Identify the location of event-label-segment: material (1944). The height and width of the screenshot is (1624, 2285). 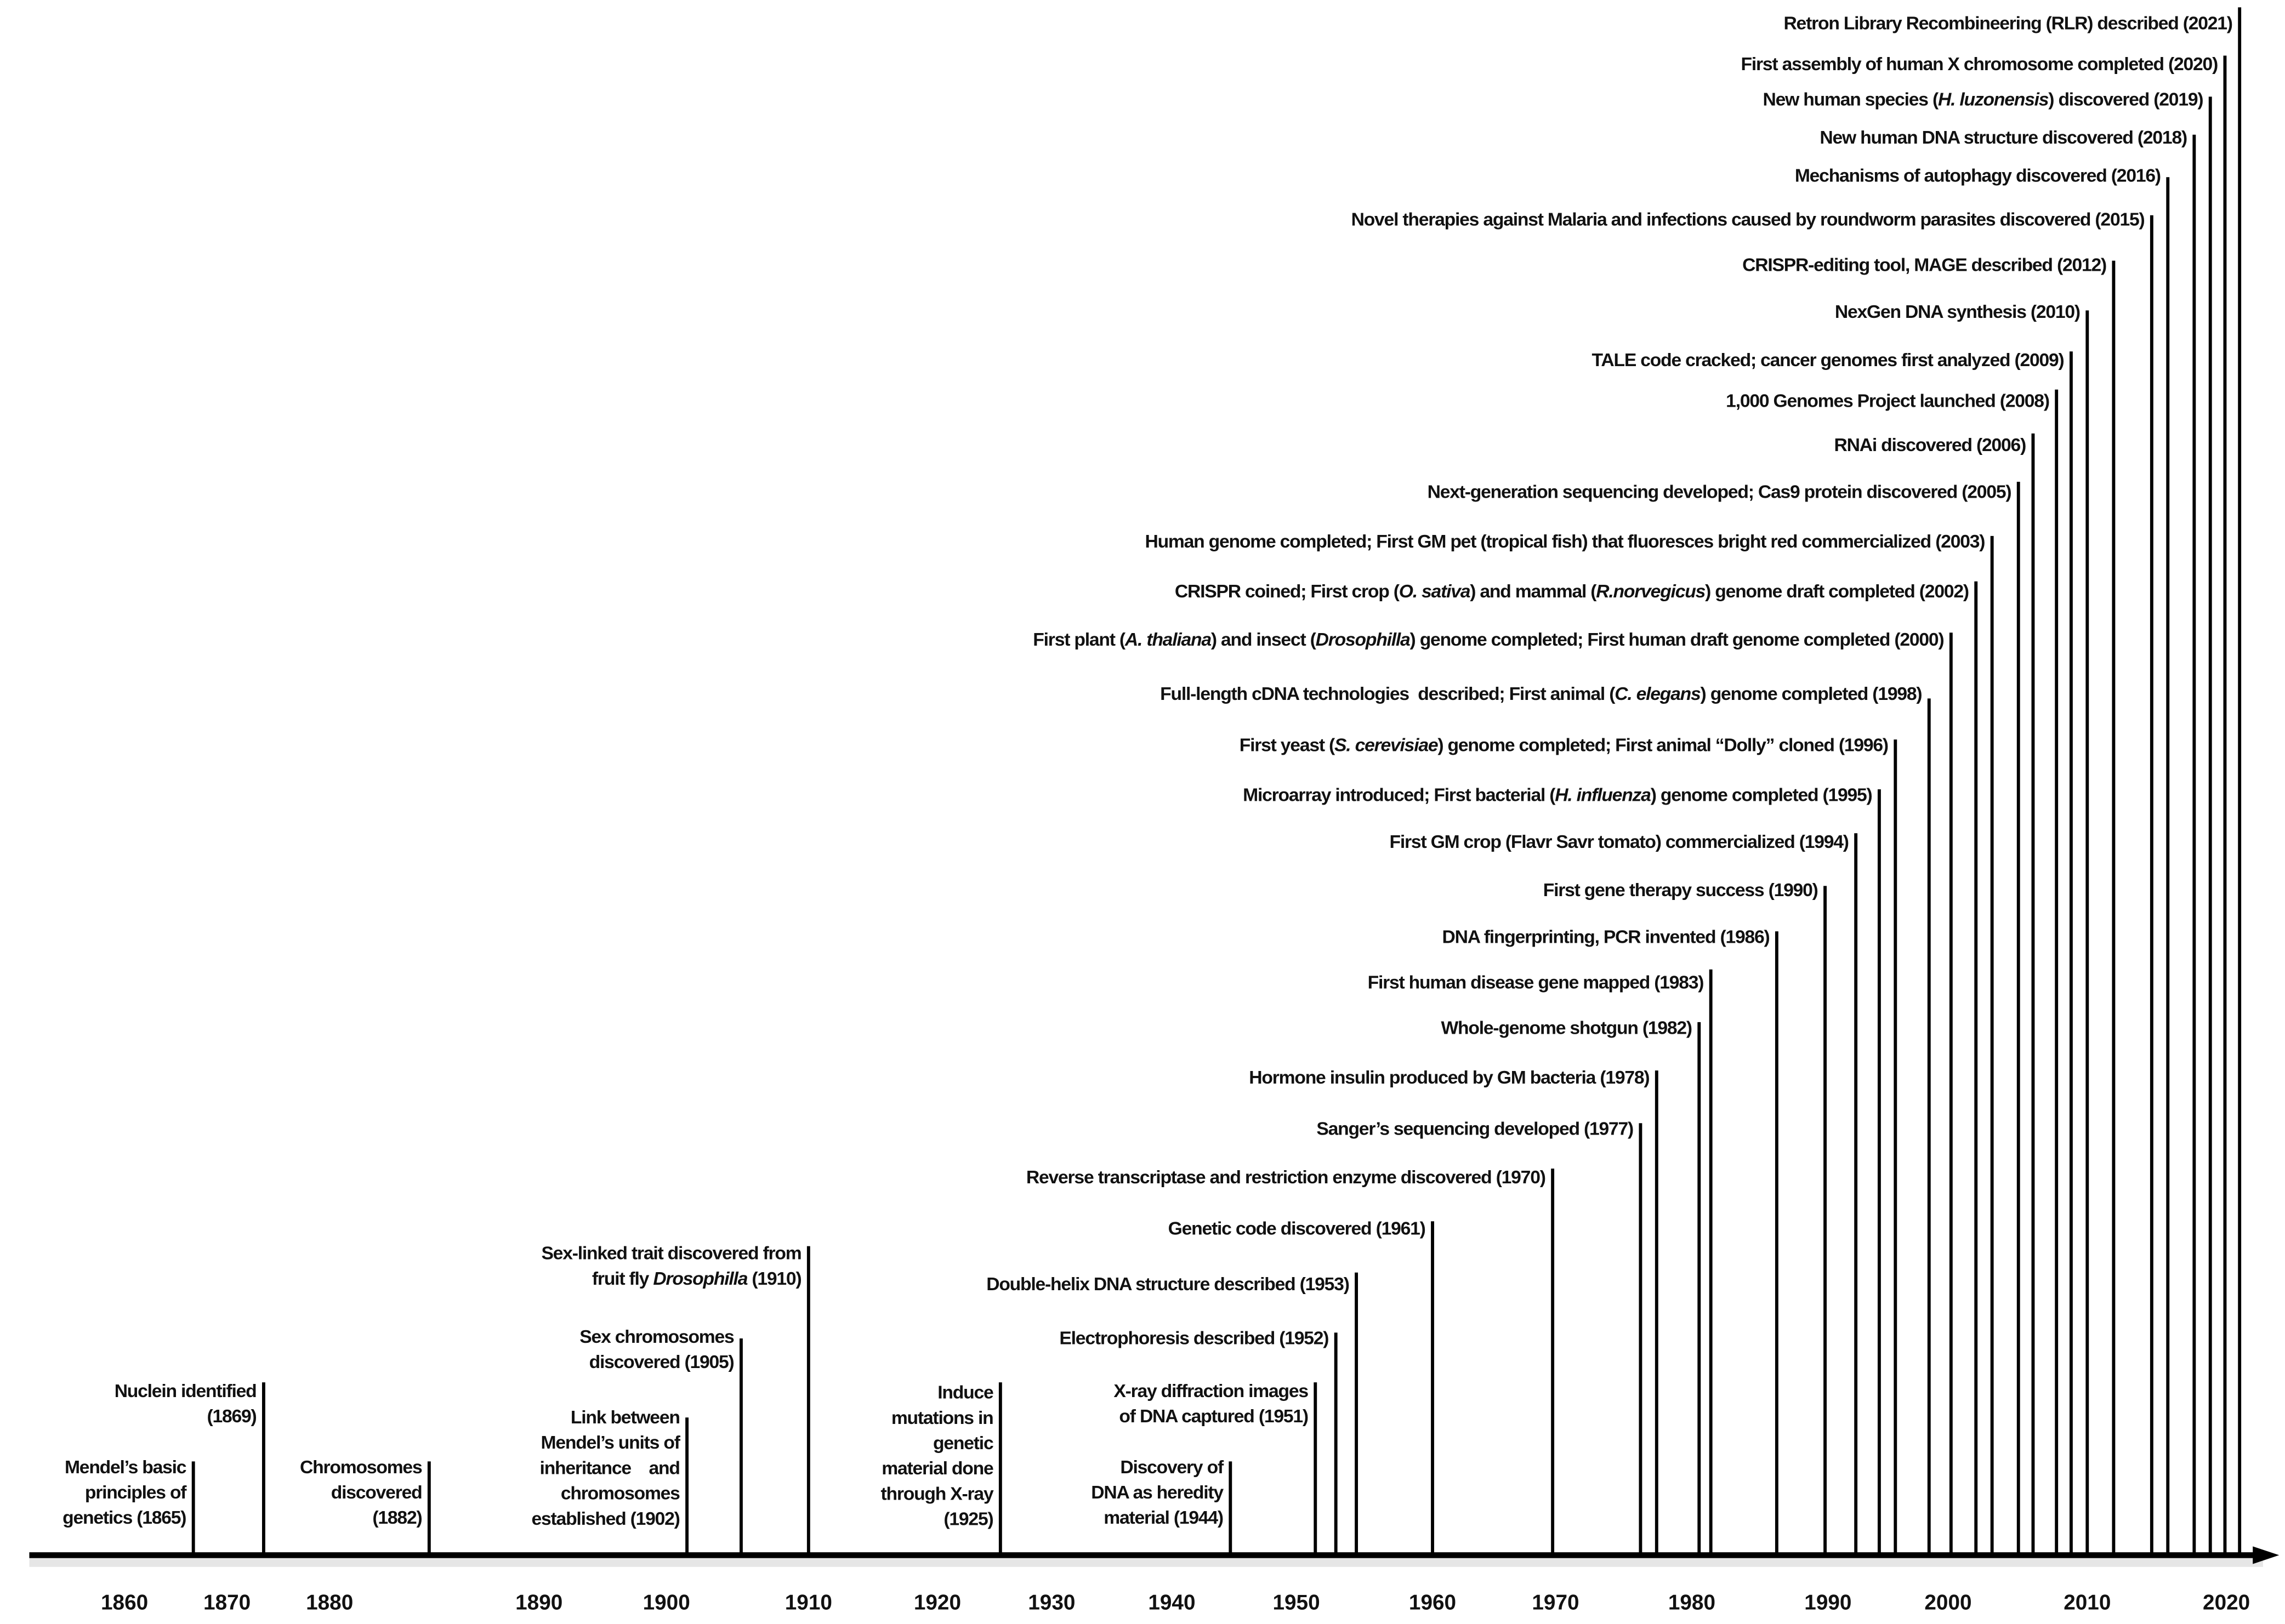
(1163, 1518).